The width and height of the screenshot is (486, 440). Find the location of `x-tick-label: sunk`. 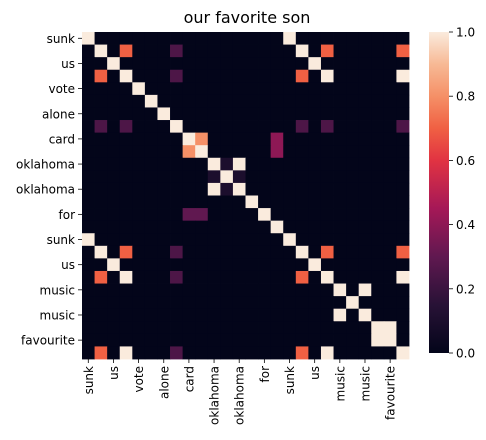

x-tick-label: sunk is located at coordinates (290, 380).